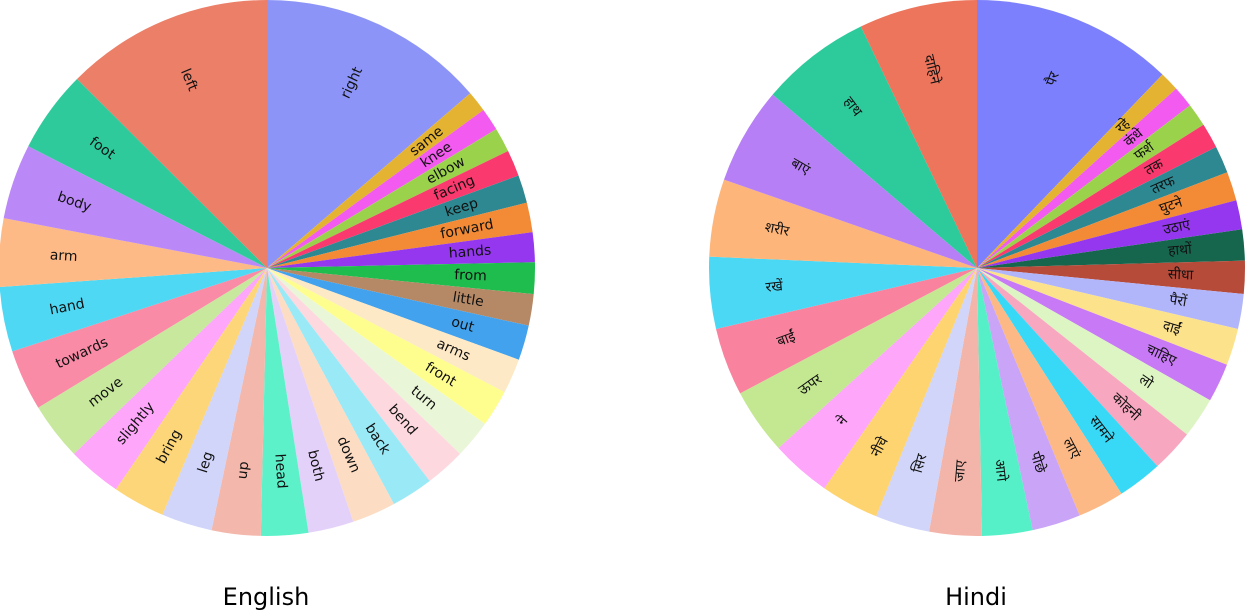 This screenshot has width=1246, height=615. Describe the element at coordinates (63, 256) in the screenshot. I see `slice-label: arm` at that location.